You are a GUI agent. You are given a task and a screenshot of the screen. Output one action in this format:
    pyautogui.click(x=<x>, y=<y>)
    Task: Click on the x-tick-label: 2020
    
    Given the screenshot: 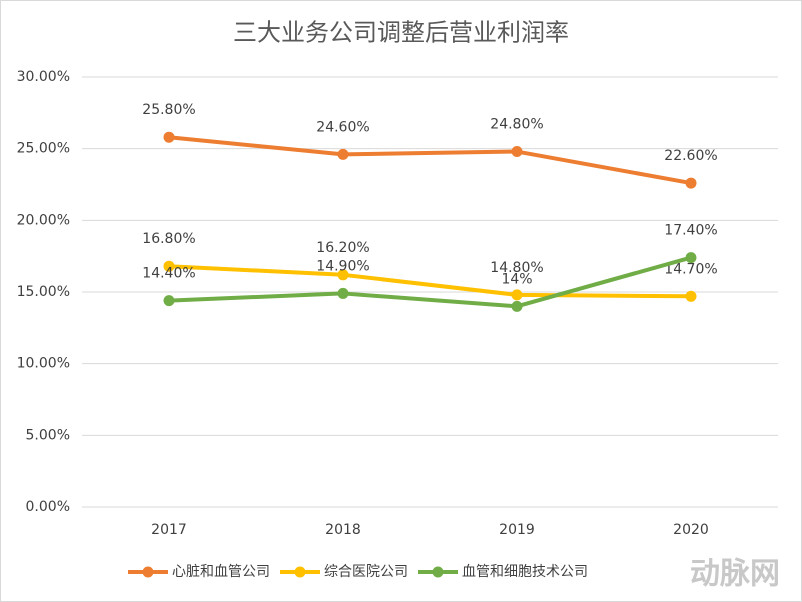 What is the action you would take?
    pyautogui.click(x=691, y=530)
    